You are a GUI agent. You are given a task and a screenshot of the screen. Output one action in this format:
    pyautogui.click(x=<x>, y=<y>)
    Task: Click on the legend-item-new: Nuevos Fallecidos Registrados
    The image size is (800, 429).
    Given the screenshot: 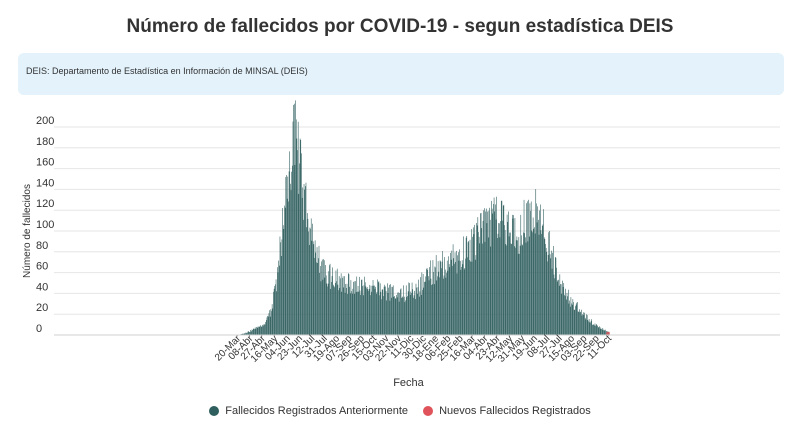 What is the action you would take?
    pyautogui.click(x=507, y=411)
    